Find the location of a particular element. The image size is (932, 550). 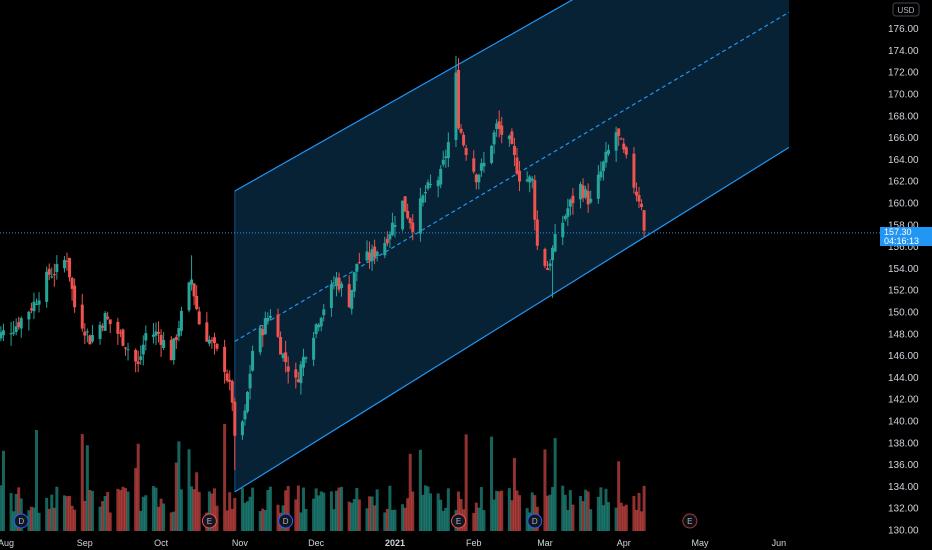

y-tick-label: 160.00 is located at coordinates (903, 204).